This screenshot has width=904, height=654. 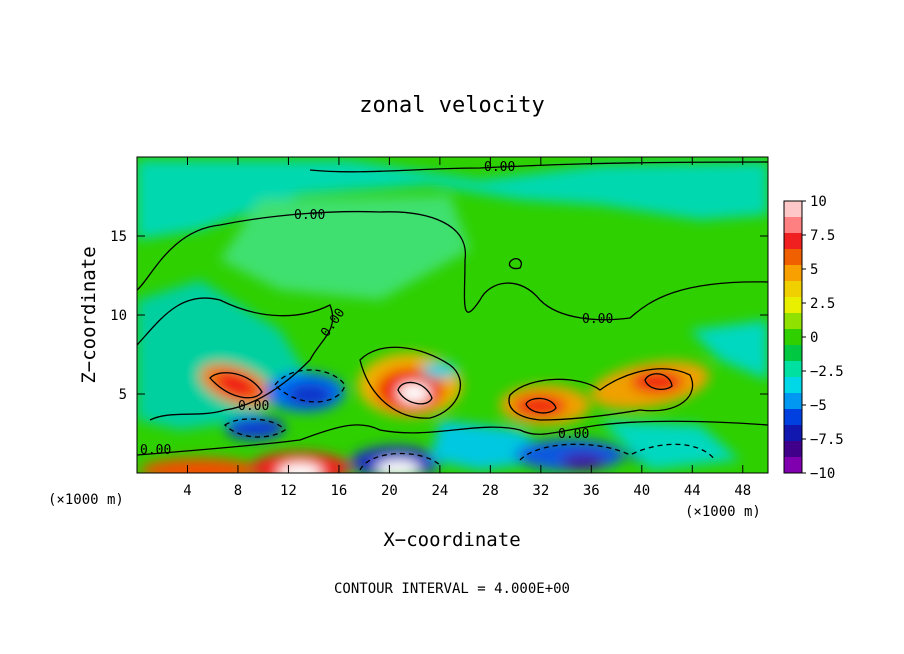 What do you see at coordinates (541, 405) in the screenshot?
I see `contour-pos-right1` at bounding box center [541, 405].